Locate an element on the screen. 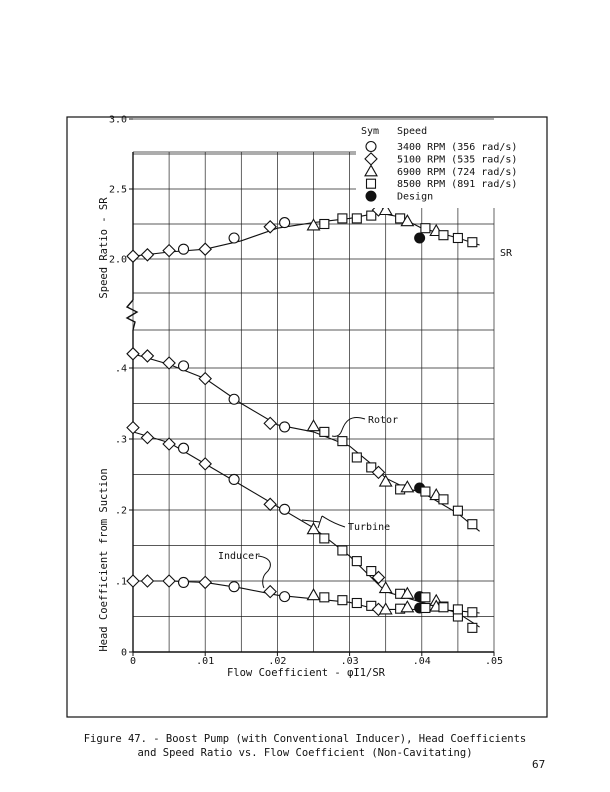 The width and height of the screenshot is (610, 792). x-tick-label: 0 is located at coordinates (133, 661).